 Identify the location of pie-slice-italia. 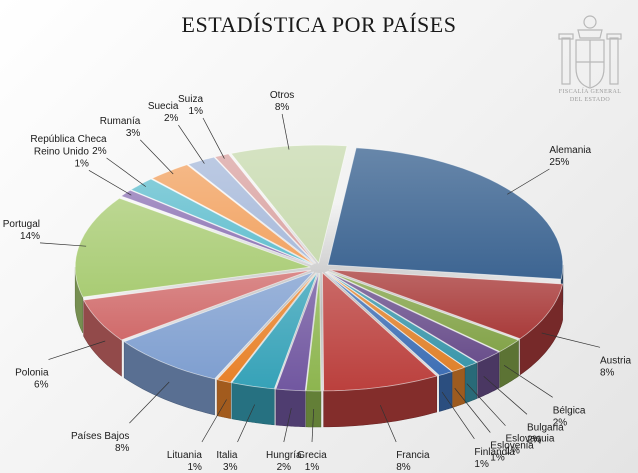
(274, 331).